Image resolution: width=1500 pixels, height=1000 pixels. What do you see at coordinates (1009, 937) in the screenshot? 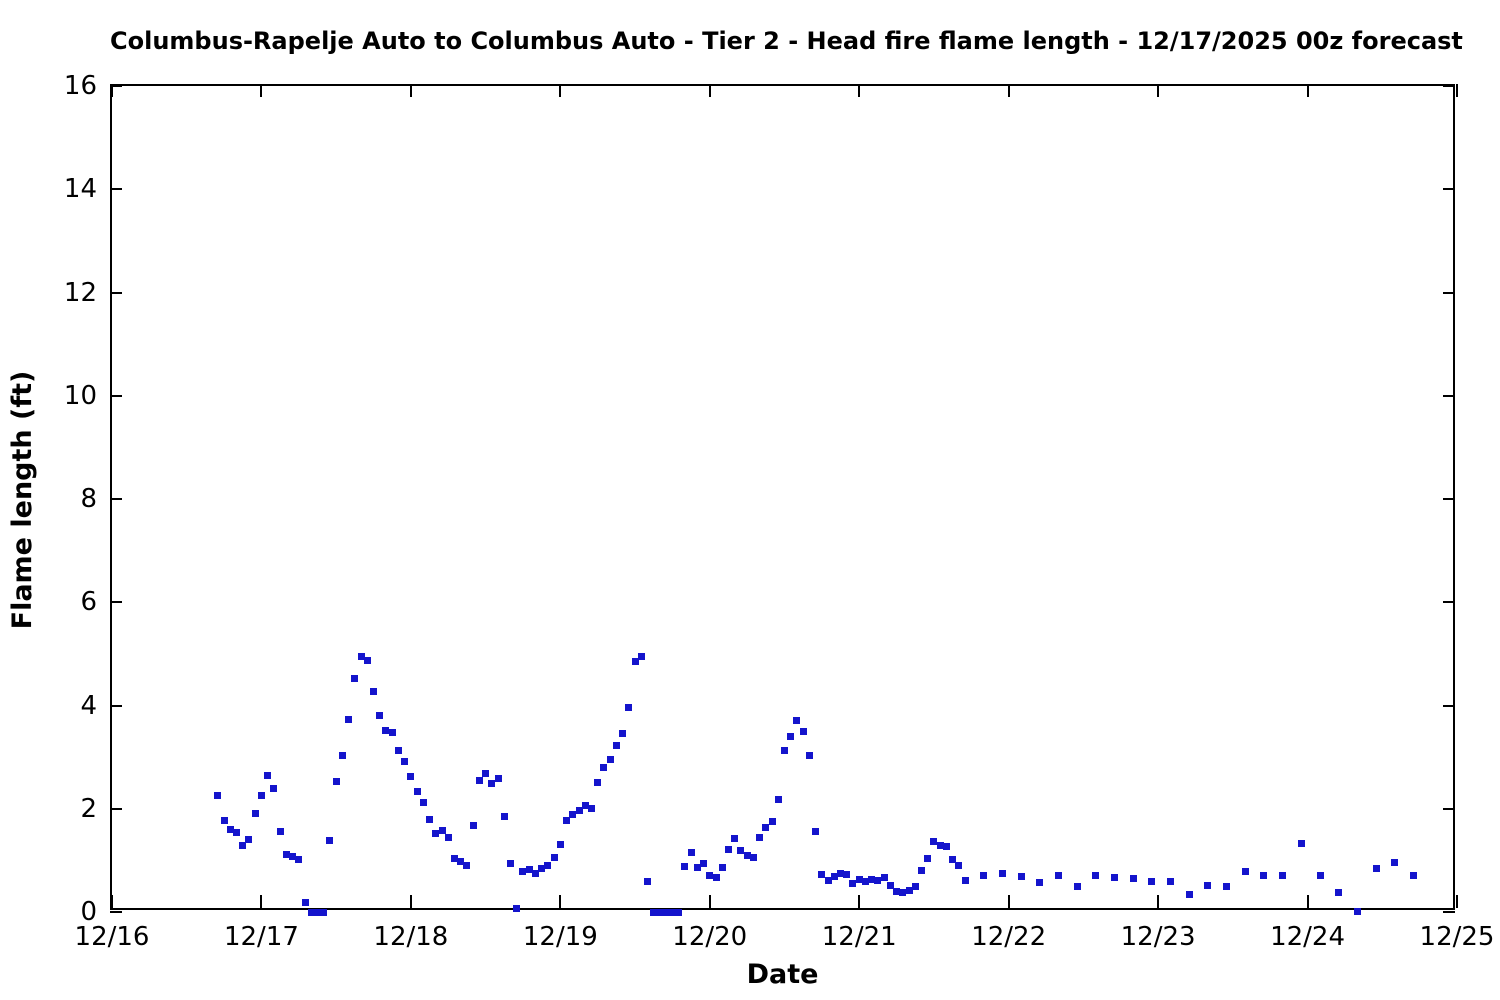
I see `x-tick-label: 12/22` at bounding box center [1009, 937].